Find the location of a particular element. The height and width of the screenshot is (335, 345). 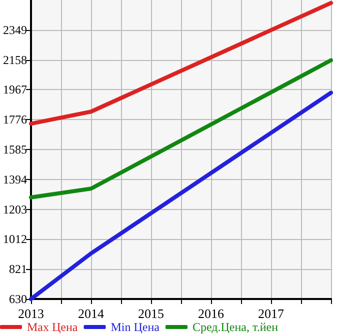

y-tick-label: 1776 is located at coordinates (15, 119).